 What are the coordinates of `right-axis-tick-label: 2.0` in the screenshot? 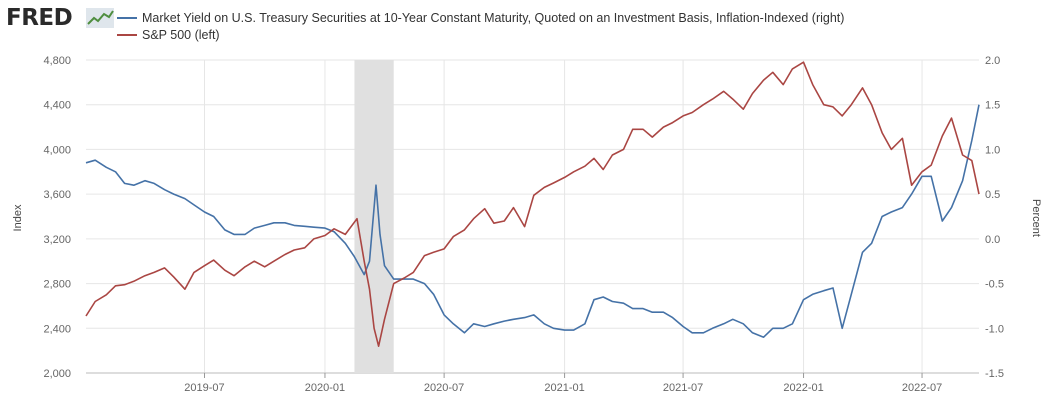 It's located at (992, 61).